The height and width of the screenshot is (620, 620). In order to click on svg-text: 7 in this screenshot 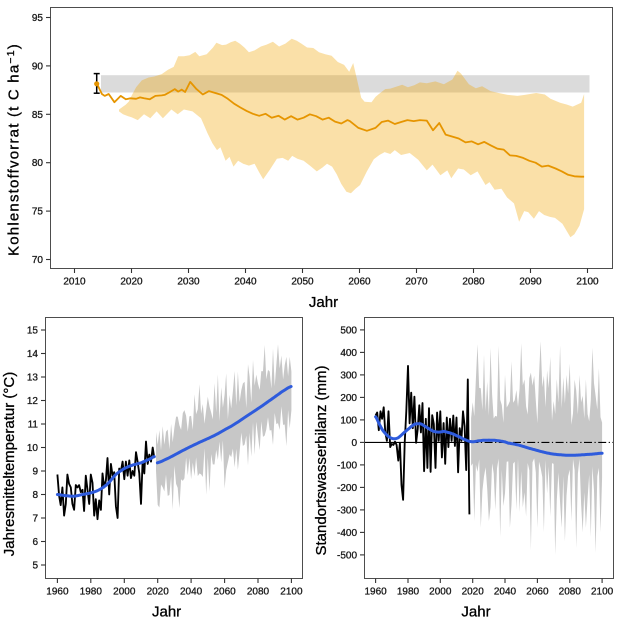, I will do `click(35, 519)`.